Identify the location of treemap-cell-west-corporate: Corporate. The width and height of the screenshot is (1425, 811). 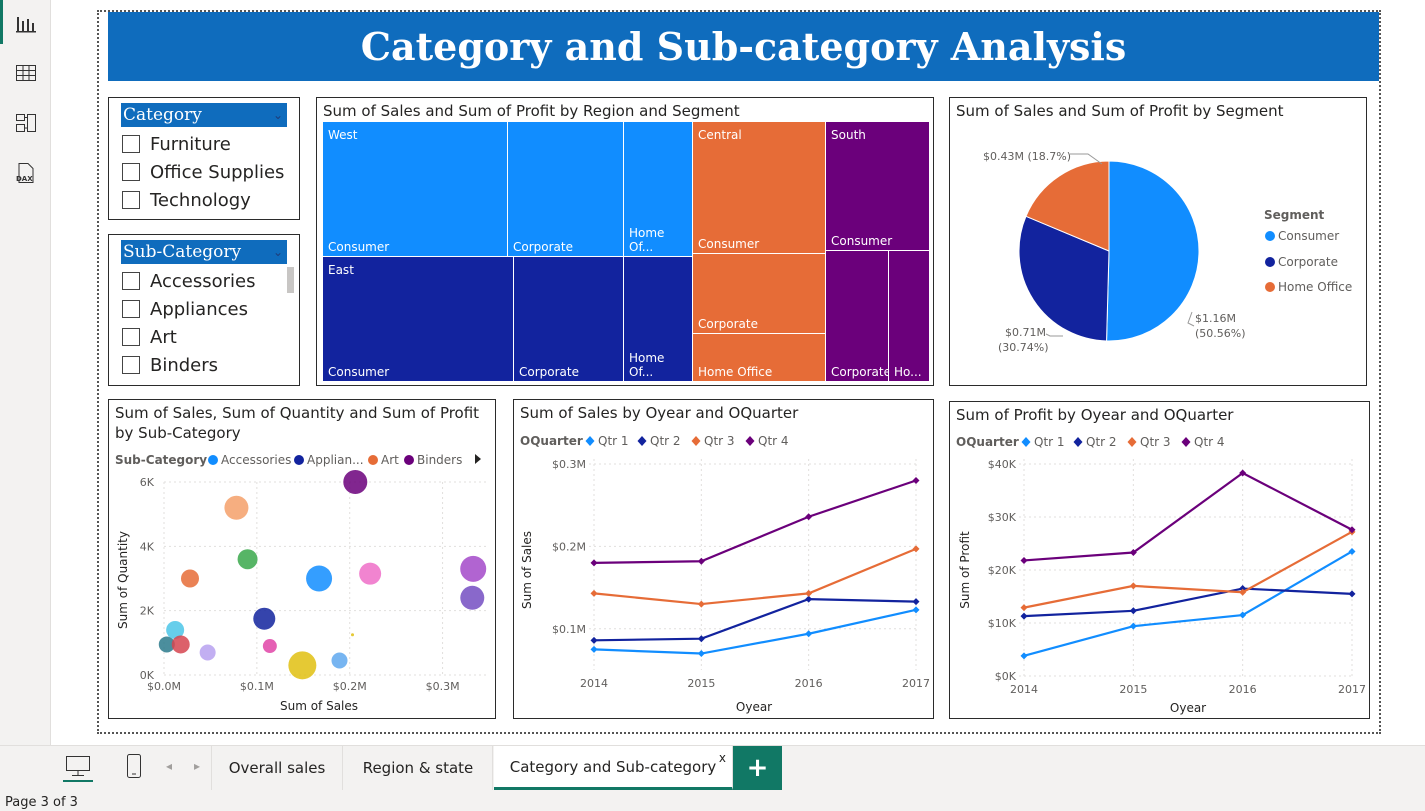
(565, 189).